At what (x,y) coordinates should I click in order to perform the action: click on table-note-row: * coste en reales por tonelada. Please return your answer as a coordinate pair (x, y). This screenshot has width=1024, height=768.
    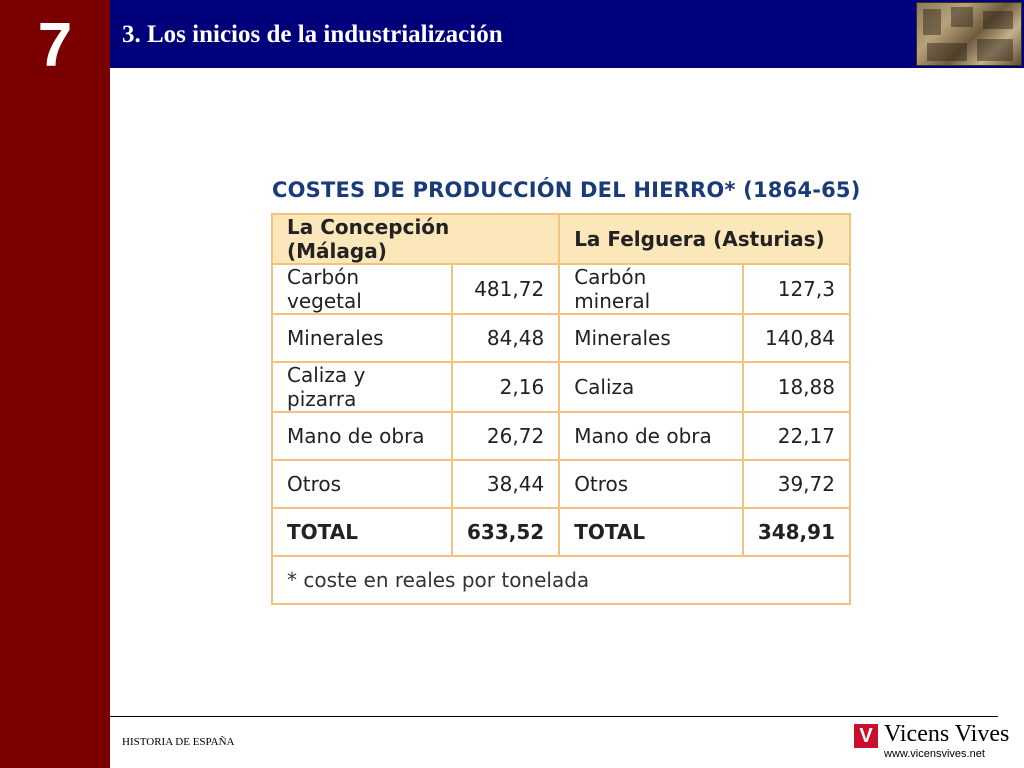
    Looking at the image, I should click on (561, 580).